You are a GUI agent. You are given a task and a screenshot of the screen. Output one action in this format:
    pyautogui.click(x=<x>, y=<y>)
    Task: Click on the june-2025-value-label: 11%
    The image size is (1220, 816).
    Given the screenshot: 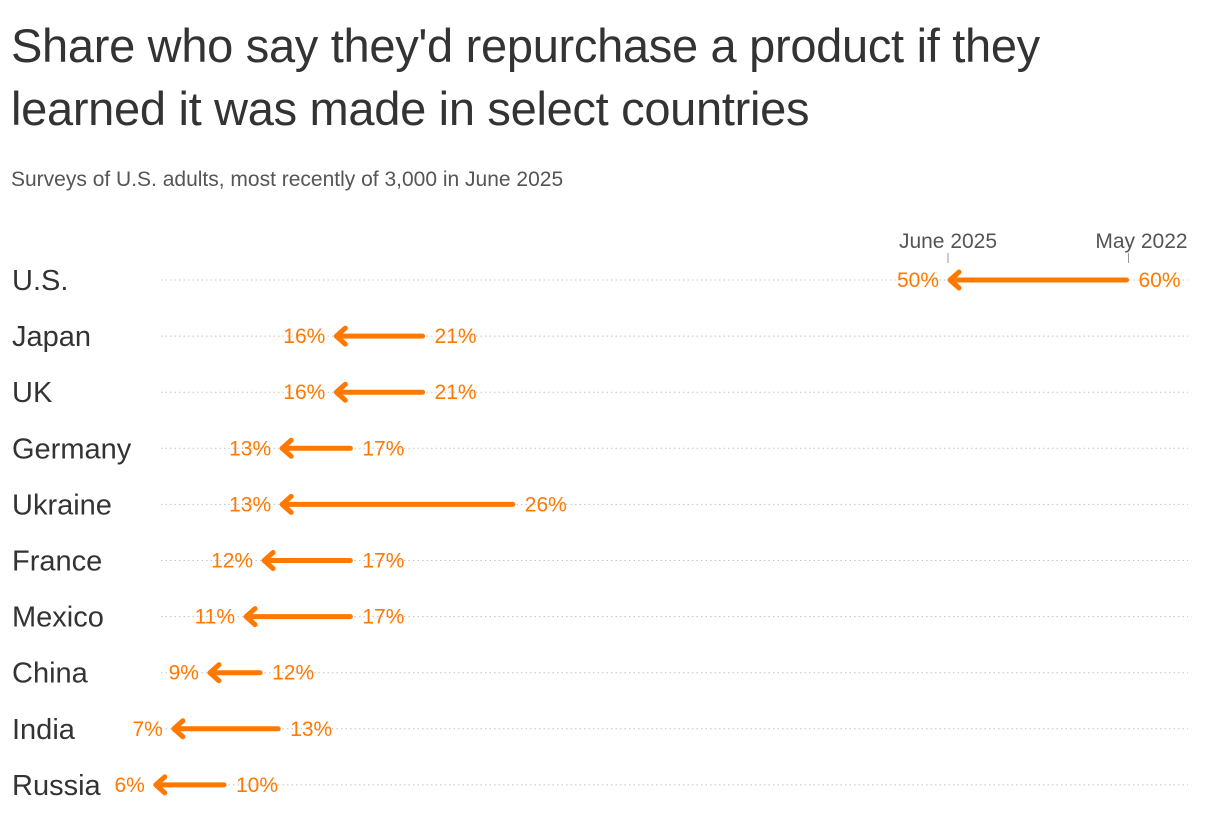 What is the action you would take?
    pyautogui.click(x=215, y=617)
    